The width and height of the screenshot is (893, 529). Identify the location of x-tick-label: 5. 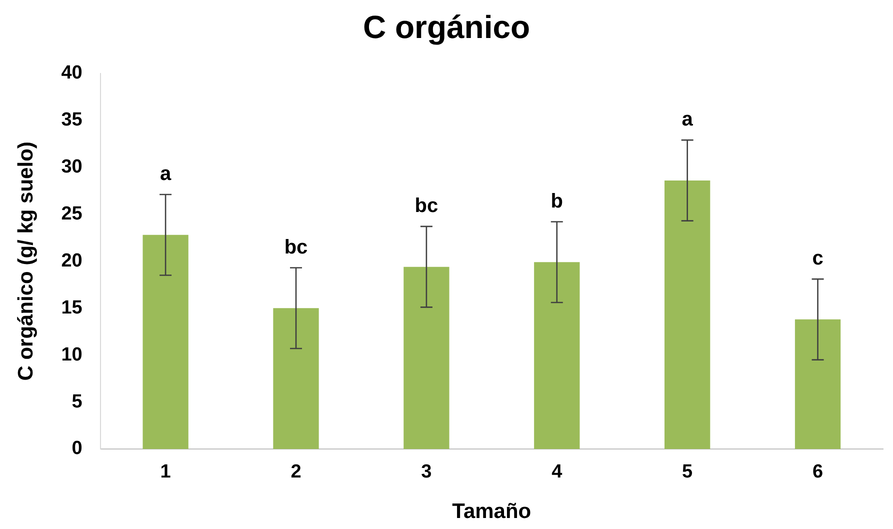
(688, 472).